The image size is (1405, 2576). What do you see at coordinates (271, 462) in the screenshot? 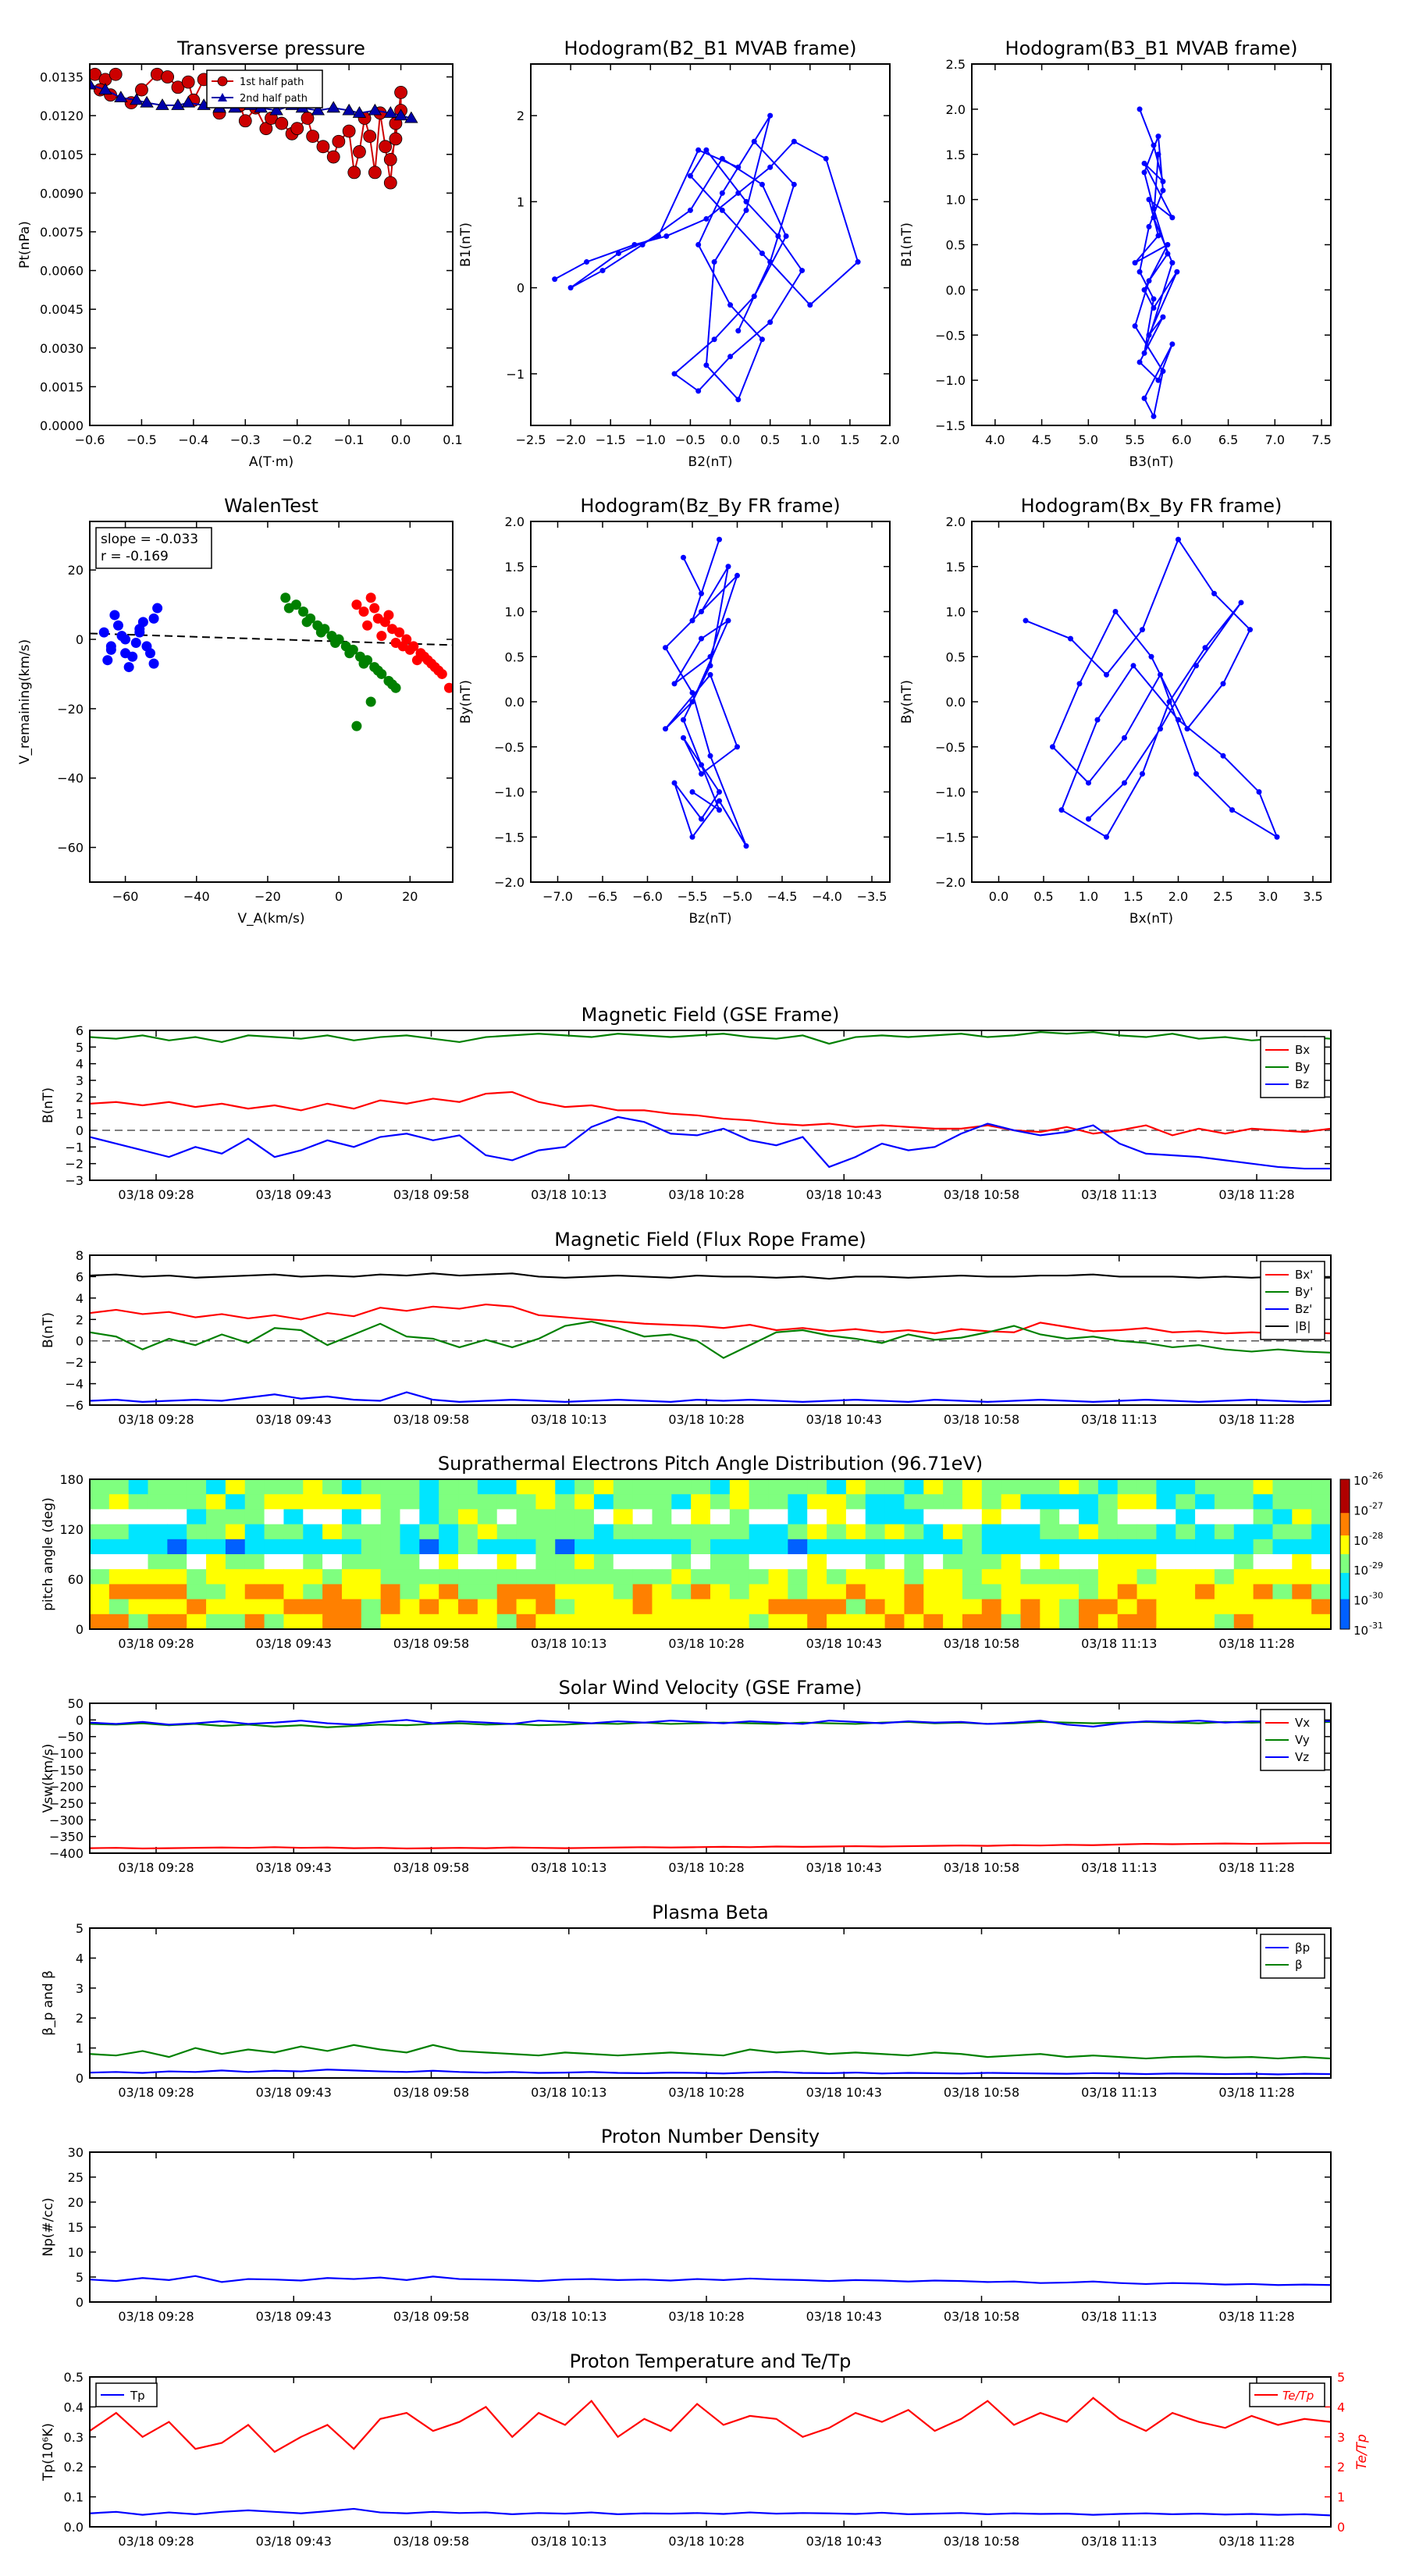
I see `transverse-xlabel: A(T·m)` at bounding box center [271, 462].